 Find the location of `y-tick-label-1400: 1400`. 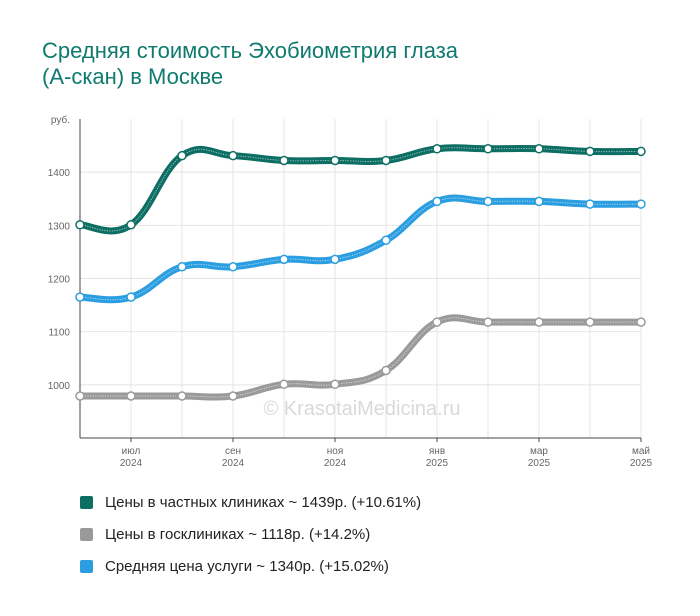

y-tick-label-1400: 1400 is located at coordinates (59, 173).